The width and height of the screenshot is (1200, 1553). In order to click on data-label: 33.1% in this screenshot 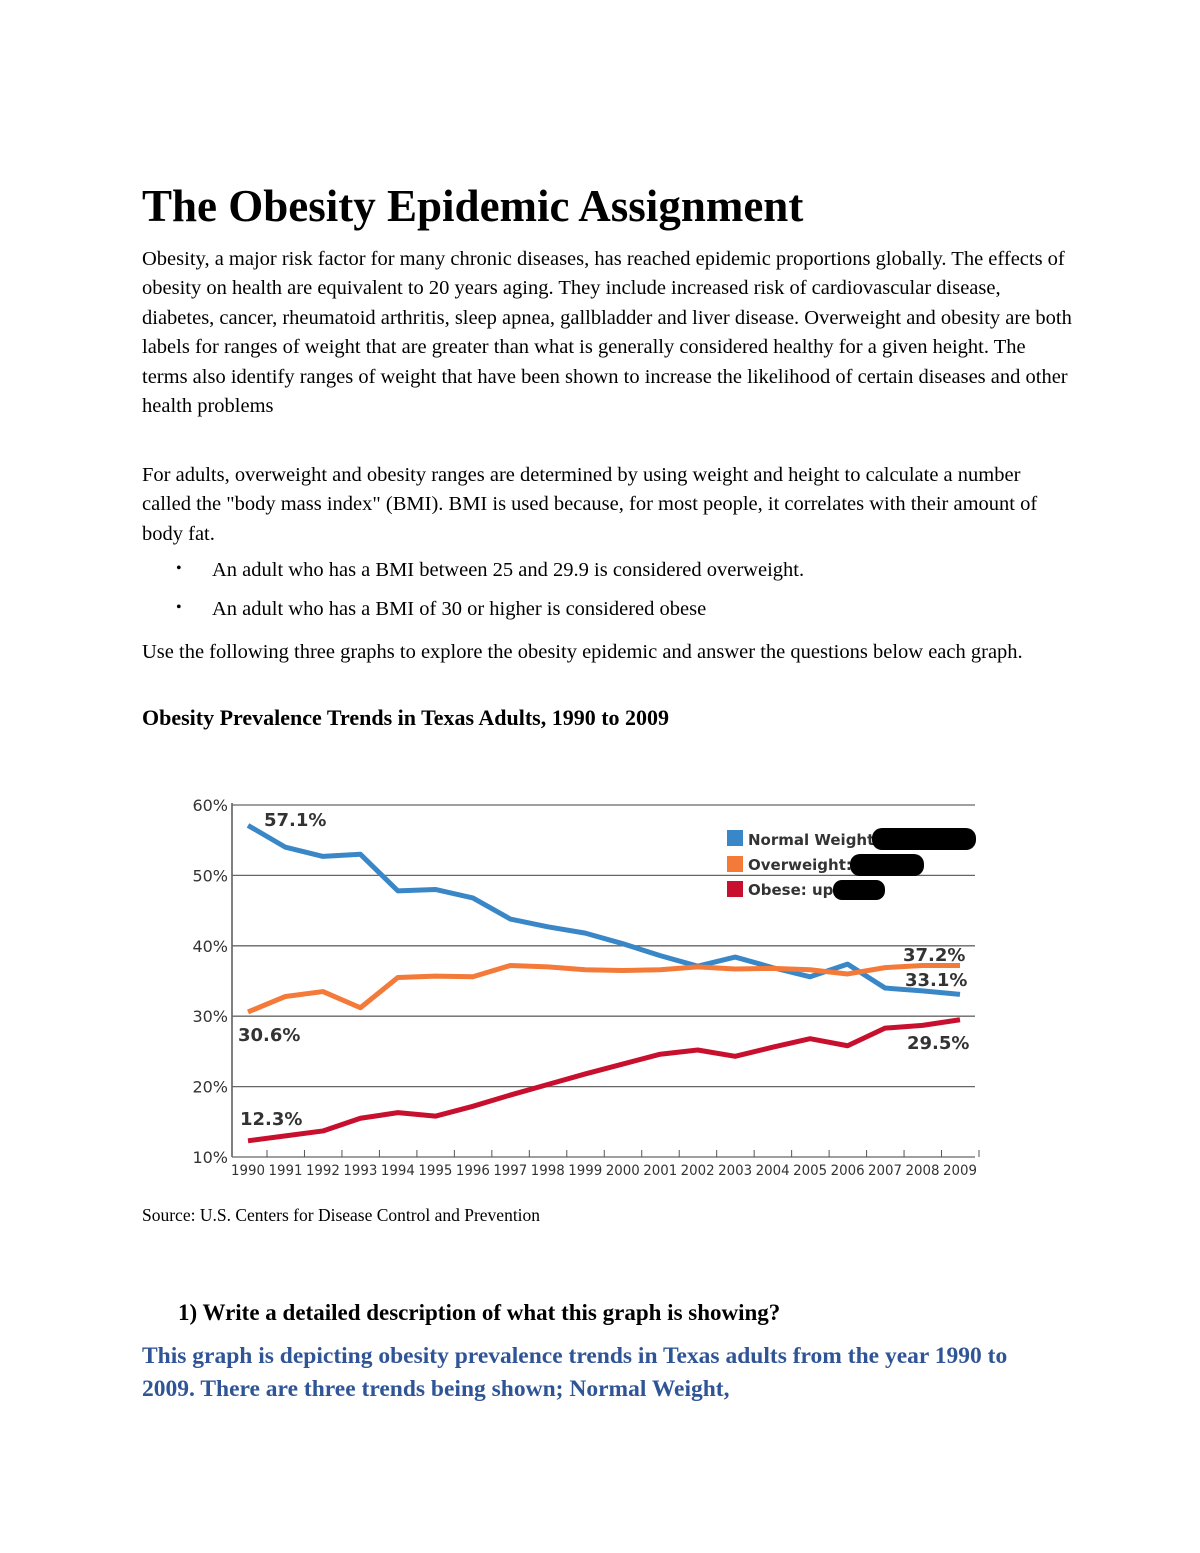, I will do `click(936, 980)`.